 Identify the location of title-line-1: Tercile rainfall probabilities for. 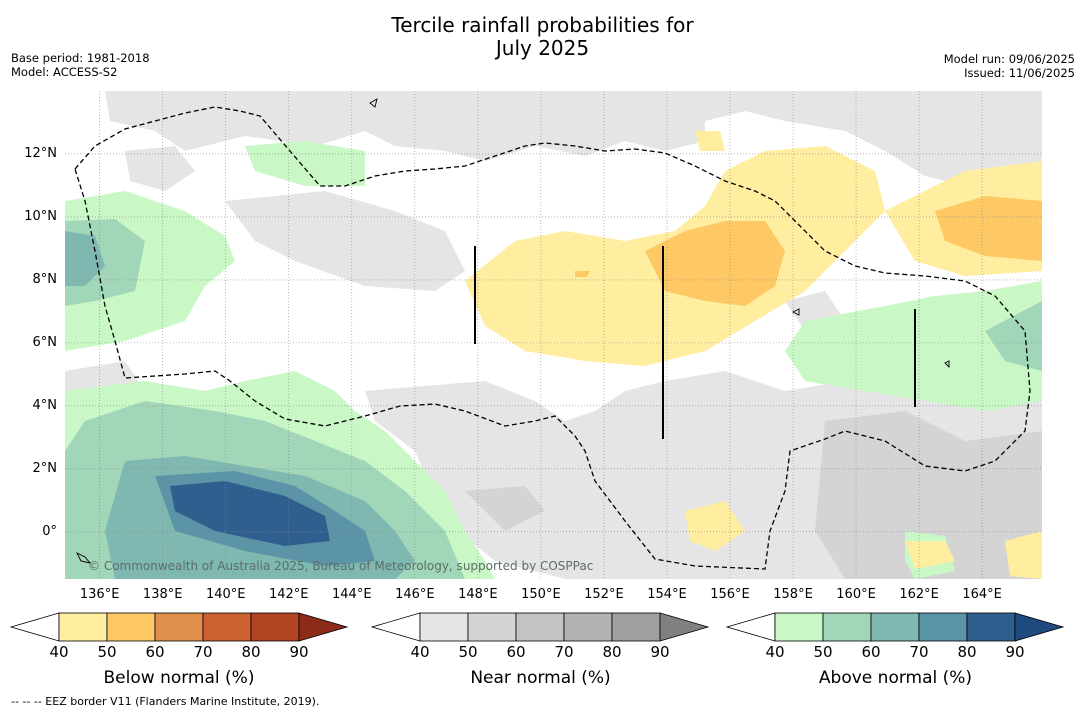
(542, 25).